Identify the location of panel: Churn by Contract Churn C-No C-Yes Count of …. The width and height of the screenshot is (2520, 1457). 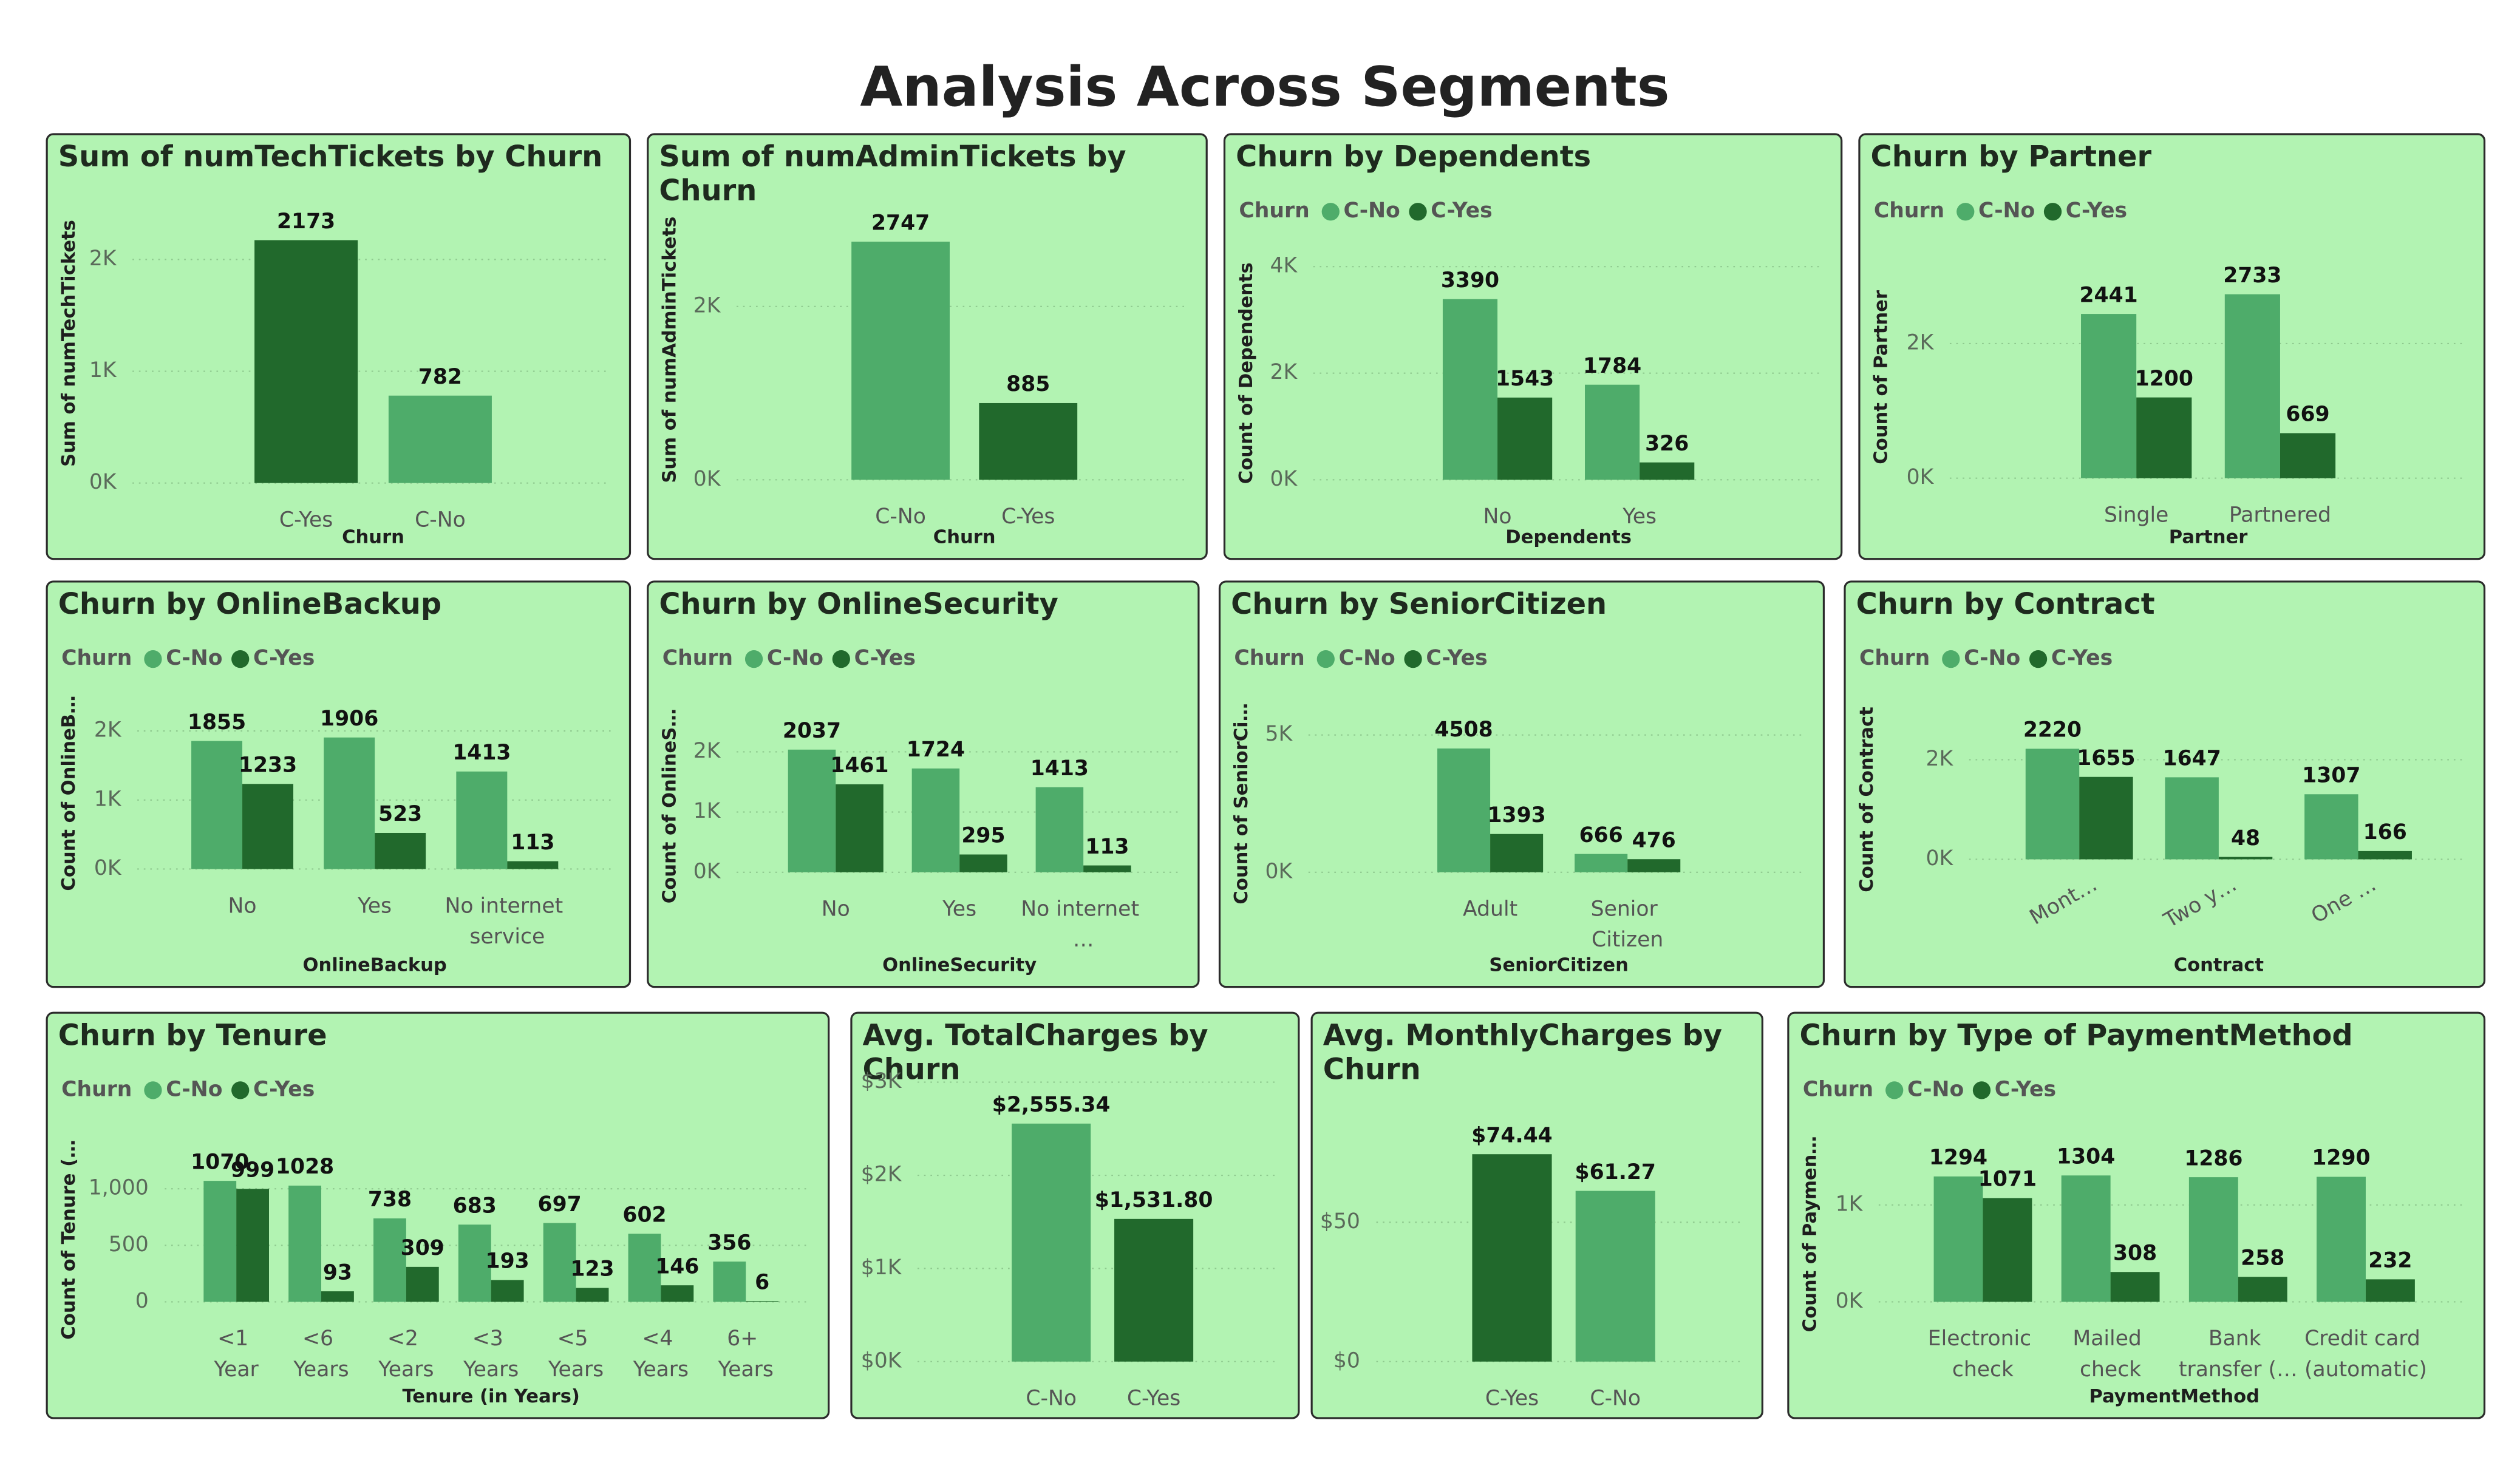
(2165, 784).